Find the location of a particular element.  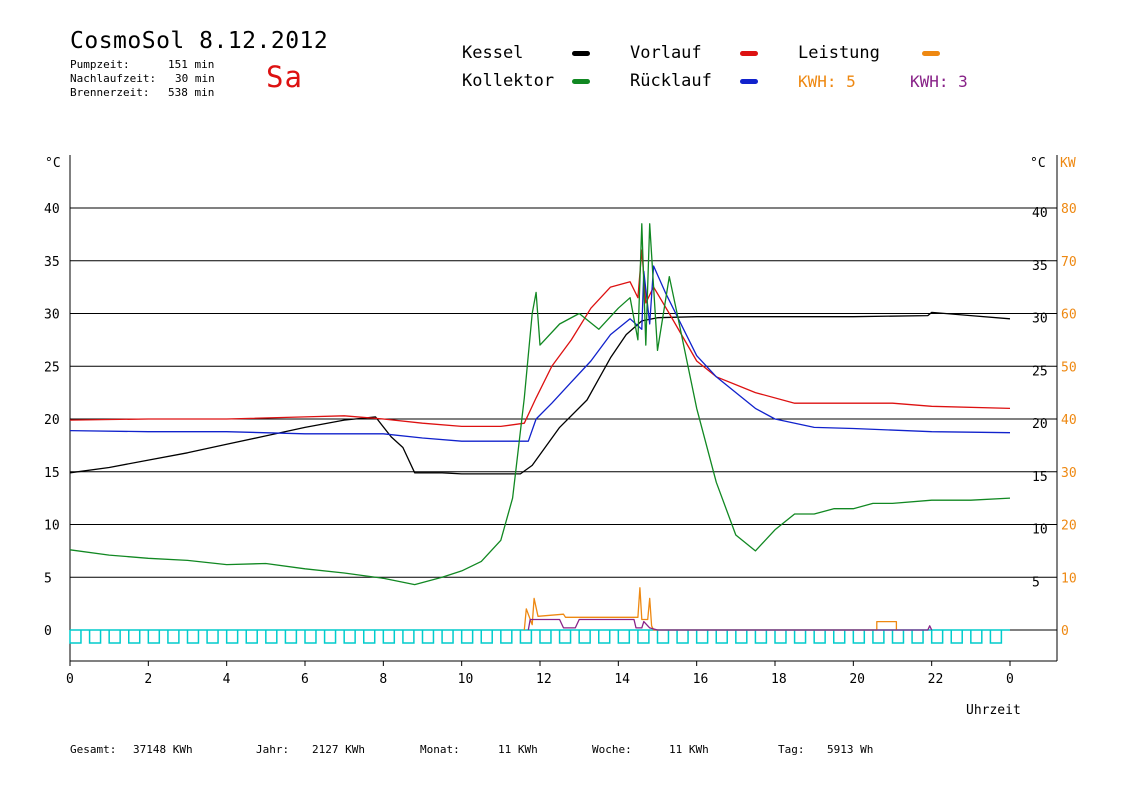

y-tick-right-temp-25: 25 is located at coordinates (1040, 371).